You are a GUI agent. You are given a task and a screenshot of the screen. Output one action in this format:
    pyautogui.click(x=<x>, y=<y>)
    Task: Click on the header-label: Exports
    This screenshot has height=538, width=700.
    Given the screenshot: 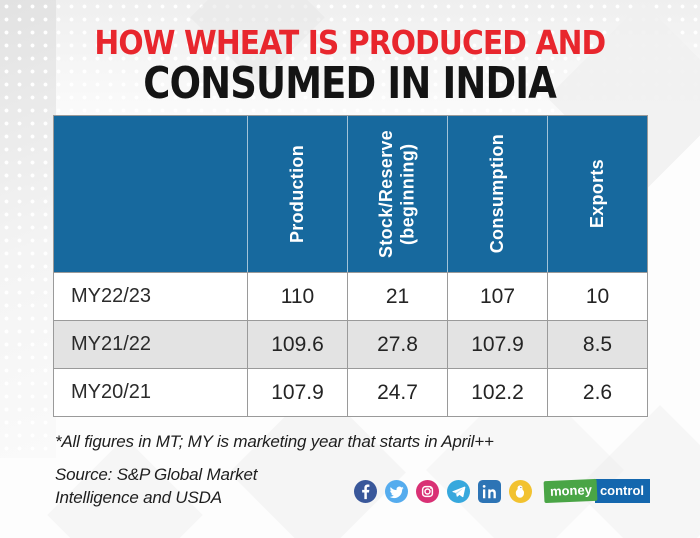 What is the action you would take?
    pyautogui.click(x=596, y=194)
    